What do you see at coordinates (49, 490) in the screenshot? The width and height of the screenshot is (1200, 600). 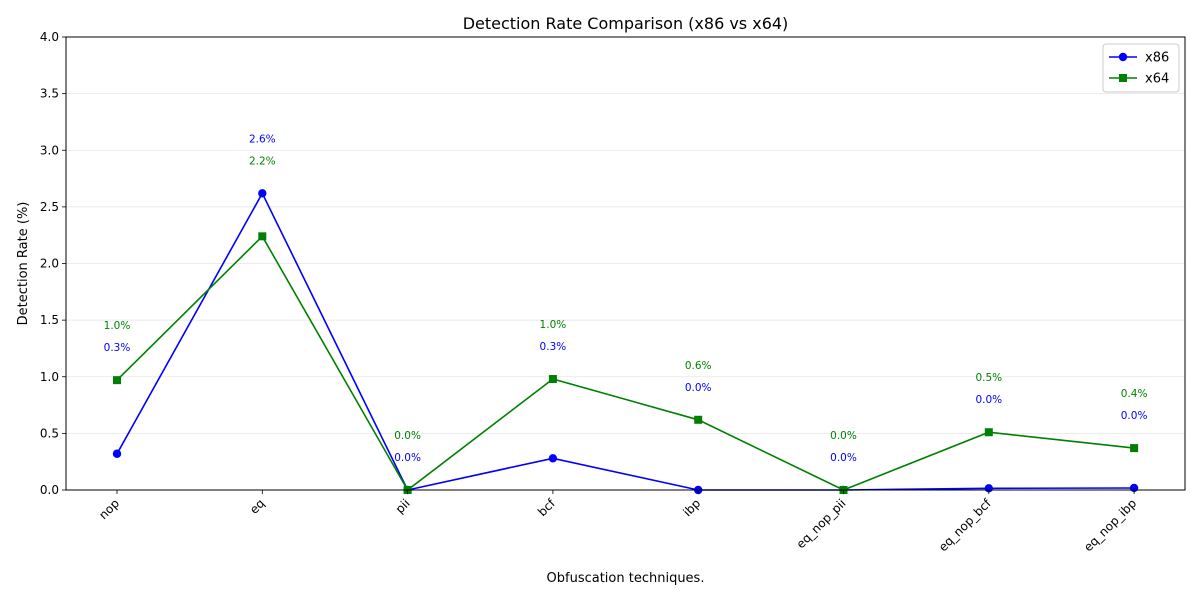 I see `y-tick-label: 0.0` at bounding box center [49, 490].